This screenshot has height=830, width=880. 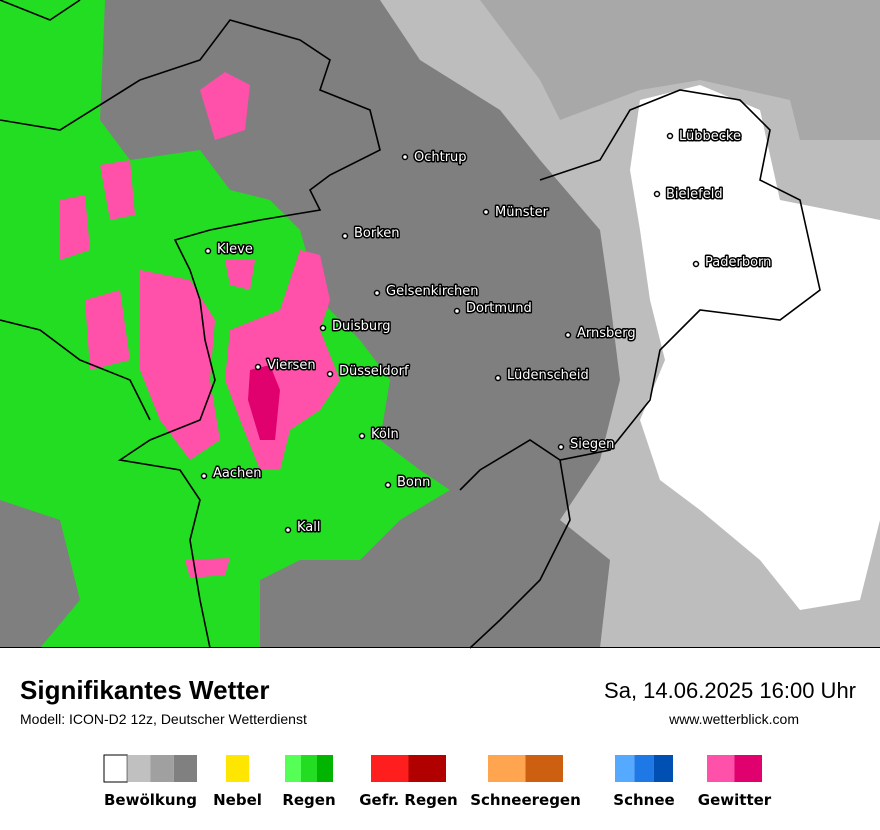 I want to click on legend-label: Nebel, so click(x=237, y=800).